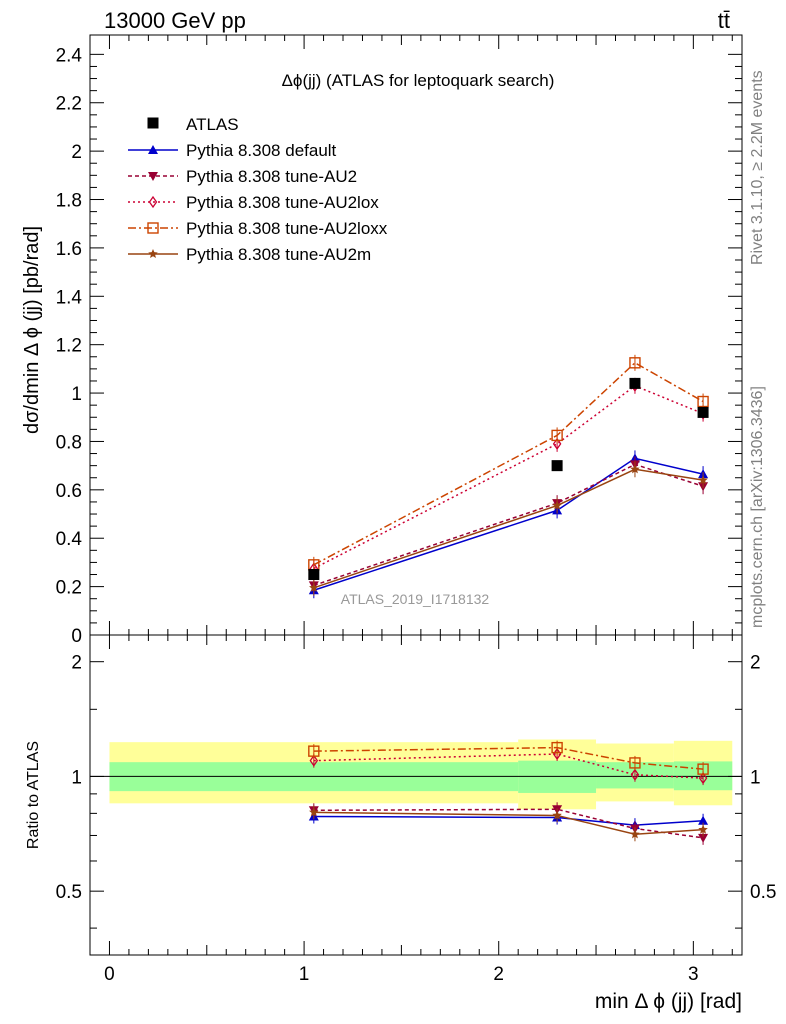 This screenshot has width=786, height=1024. I want to click on ratio-tick-label: 1, so click(76, 777).